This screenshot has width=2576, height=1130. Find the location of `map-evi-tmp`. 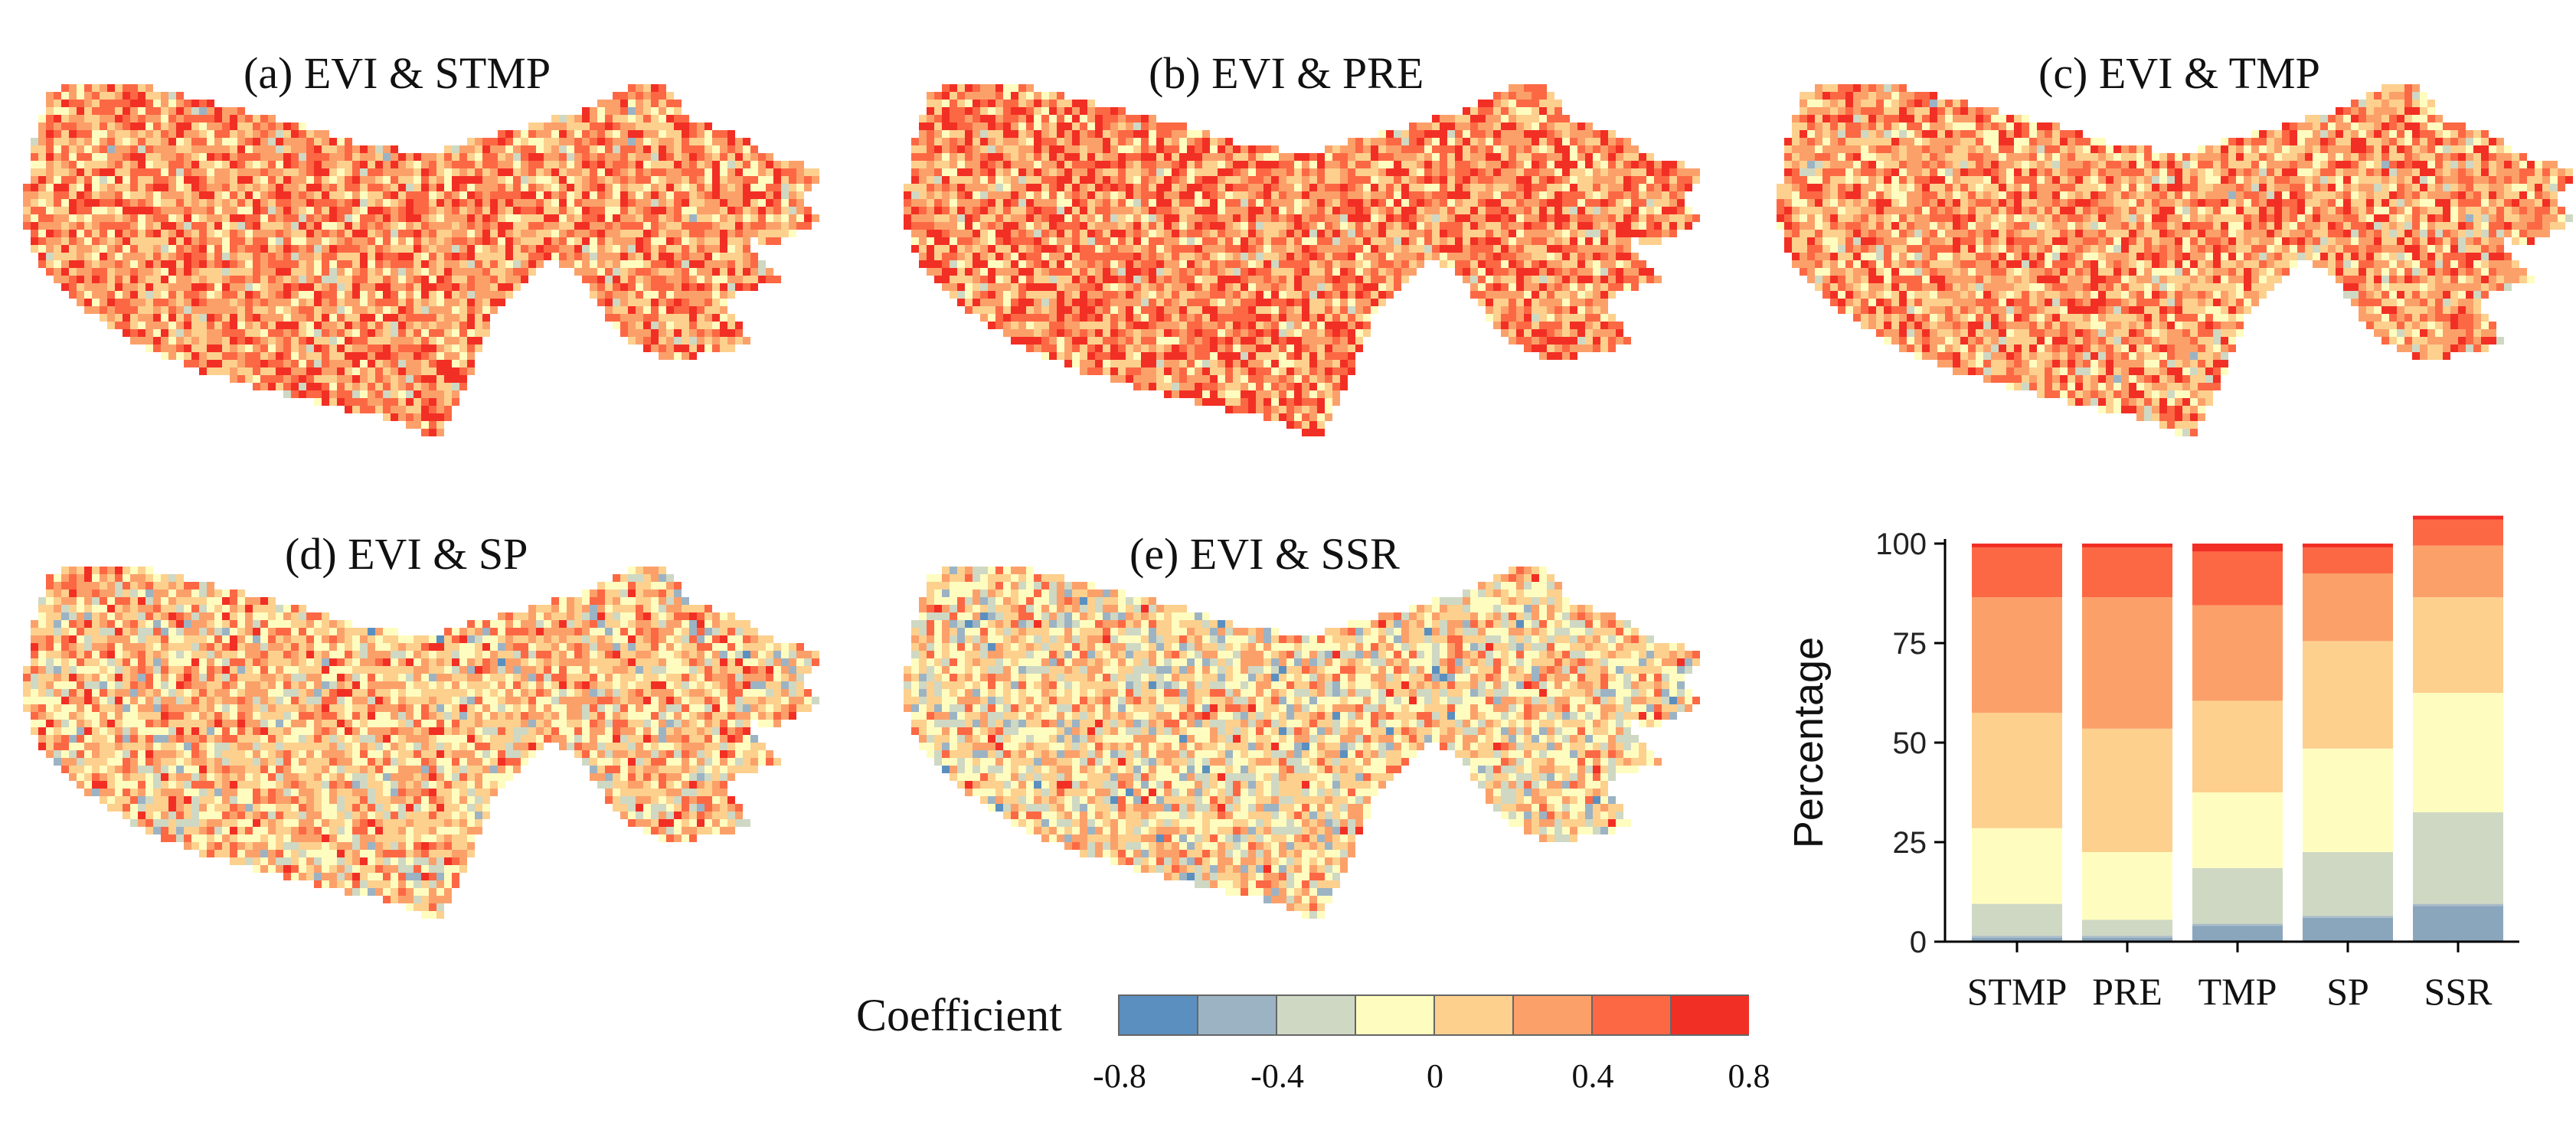

map-evi-tmp is located at coordinates (2175, 260).